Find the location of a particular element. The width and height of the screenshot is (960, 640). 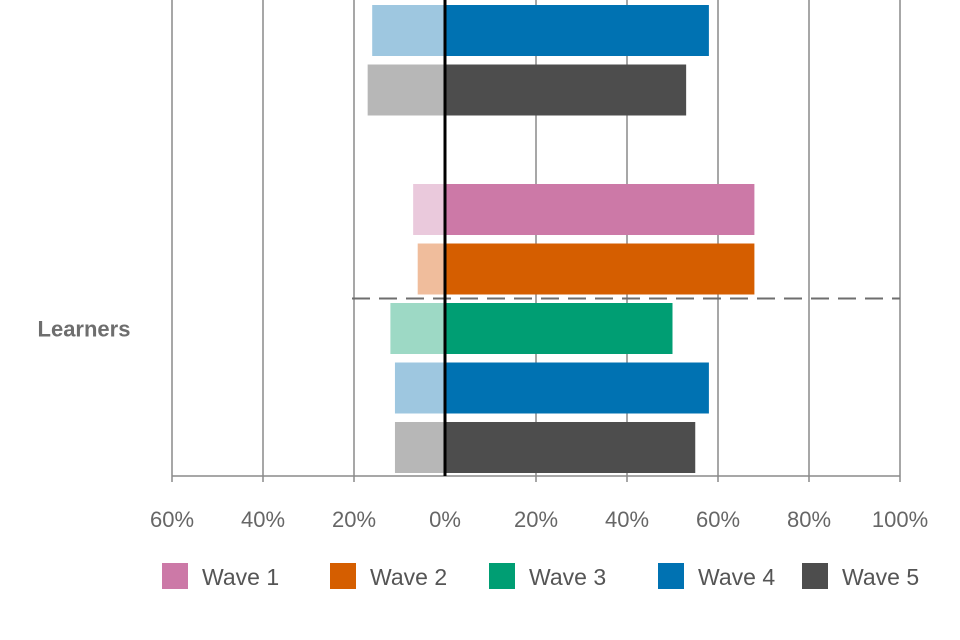

x-tick-label: 100% is located at coordinates (900, 519).